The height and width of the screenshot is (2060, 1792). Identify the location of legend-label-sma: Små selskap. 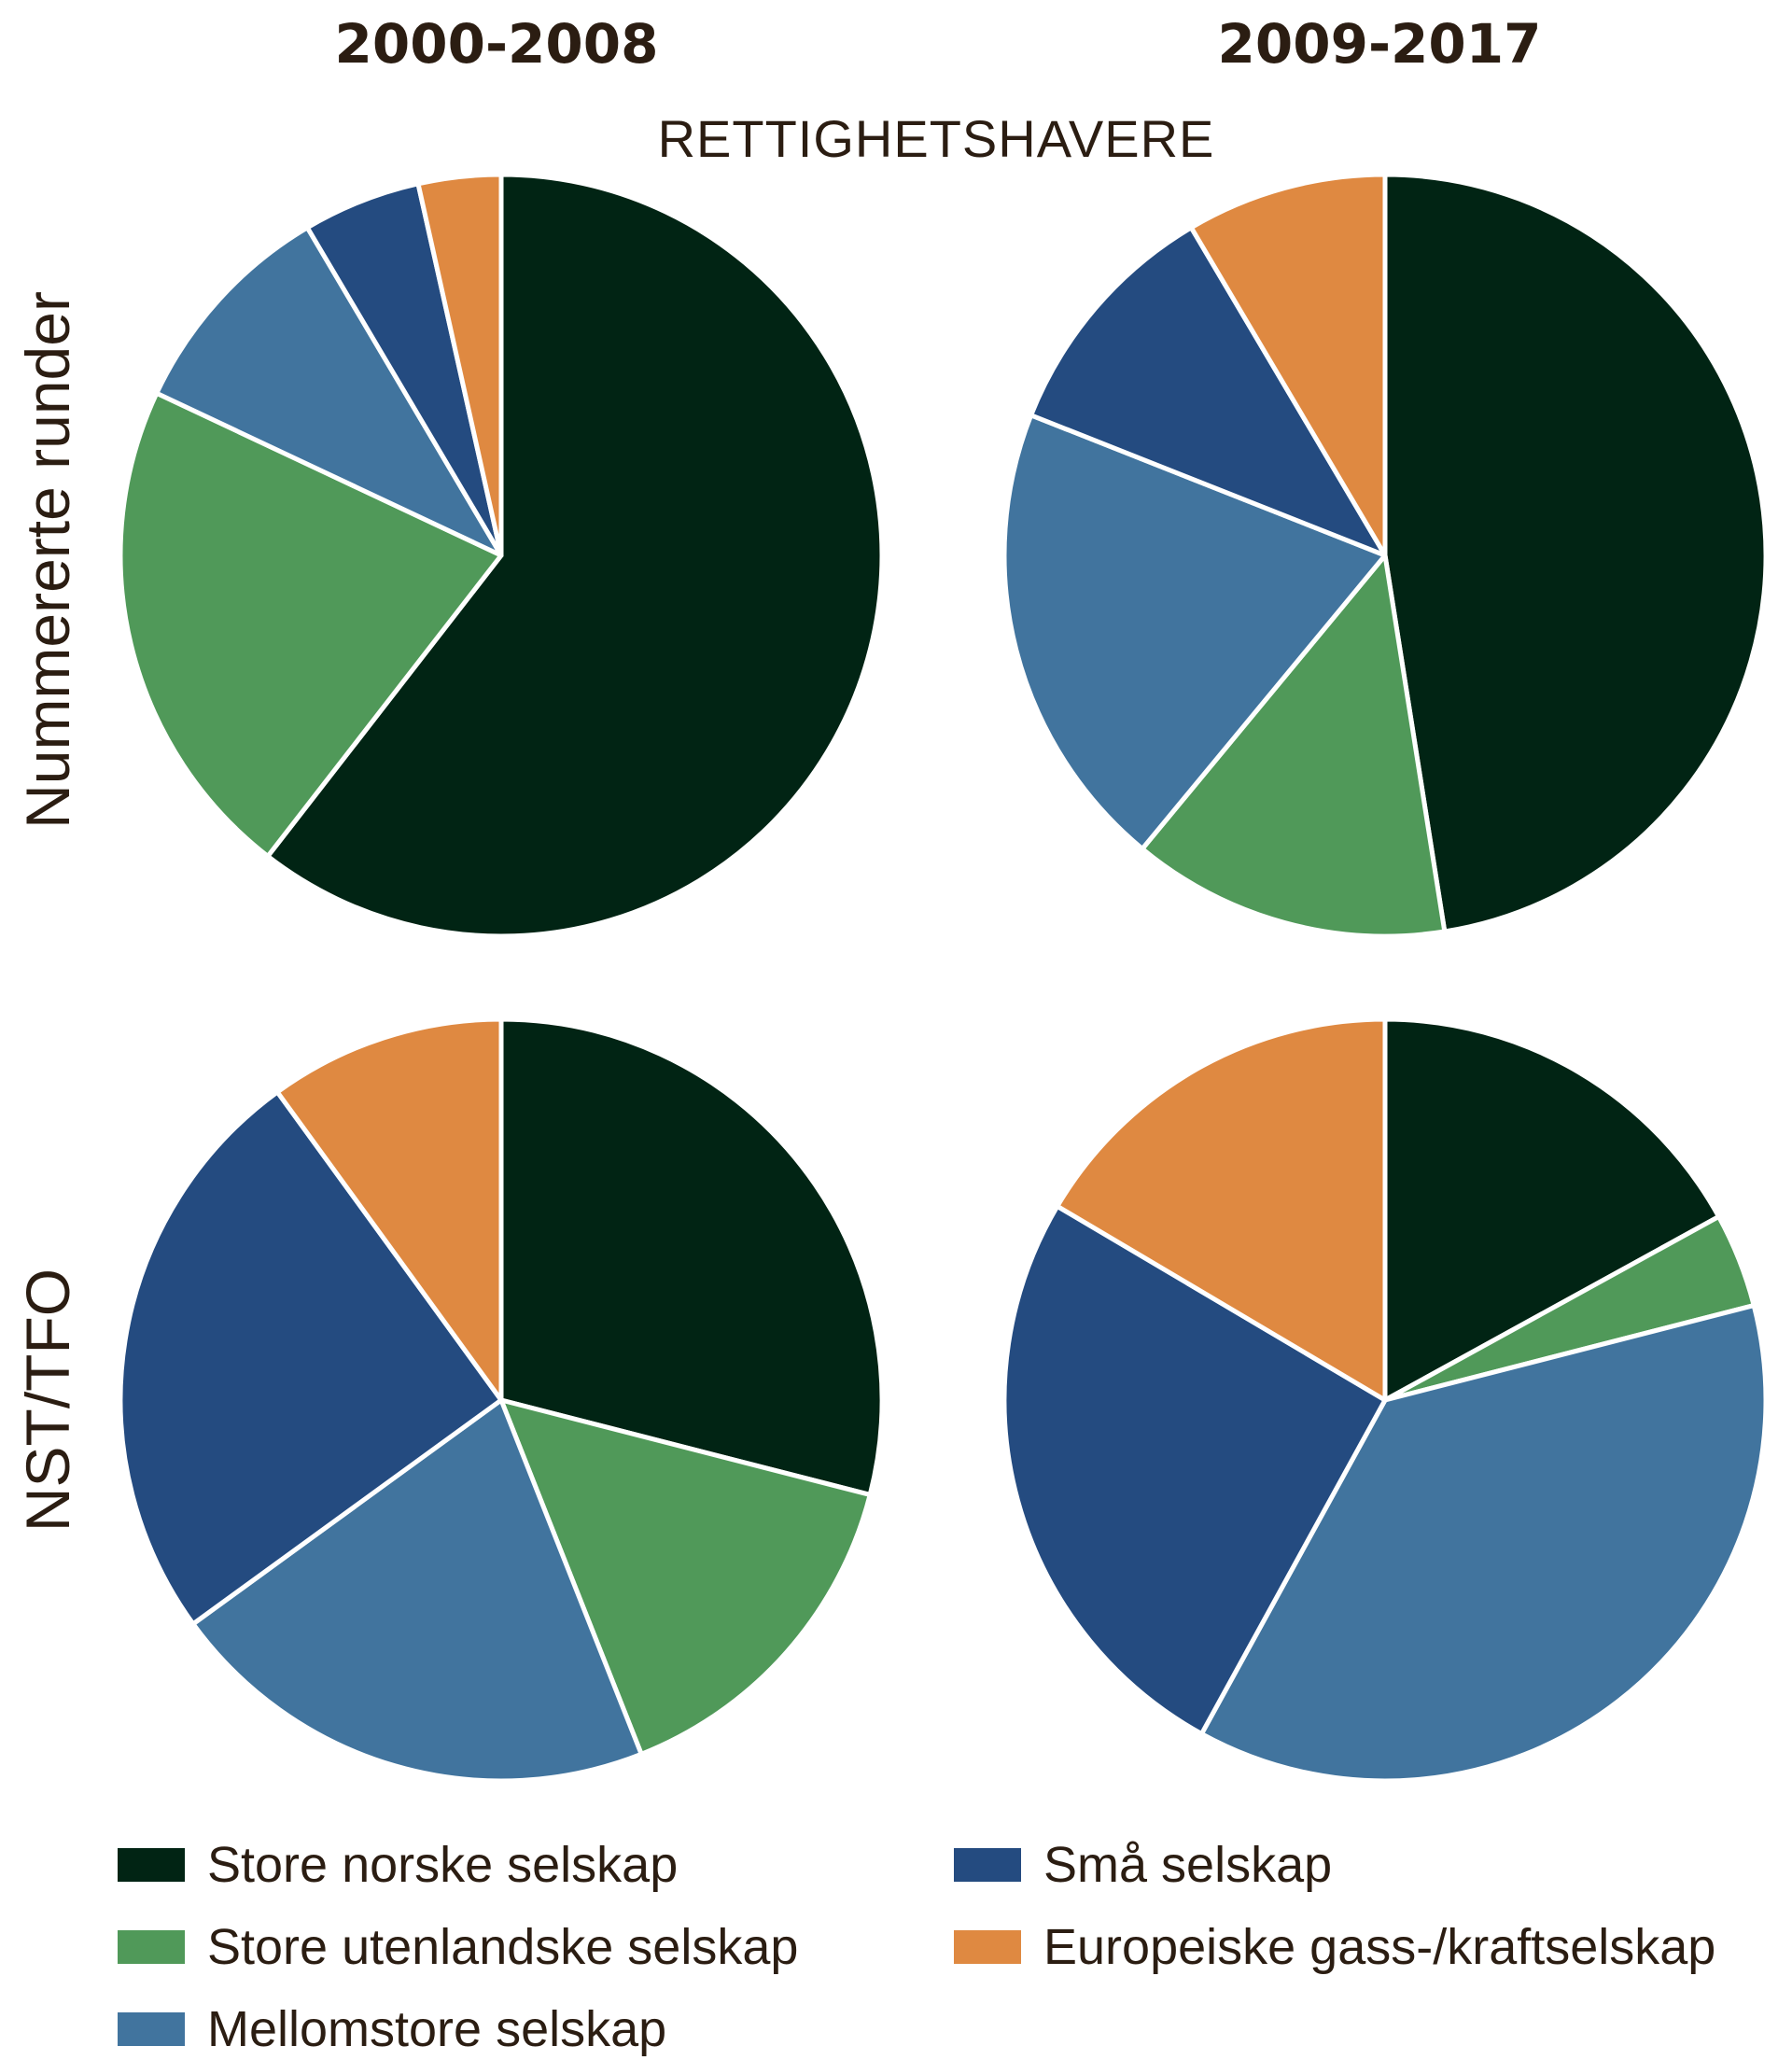
(1187, 1865).